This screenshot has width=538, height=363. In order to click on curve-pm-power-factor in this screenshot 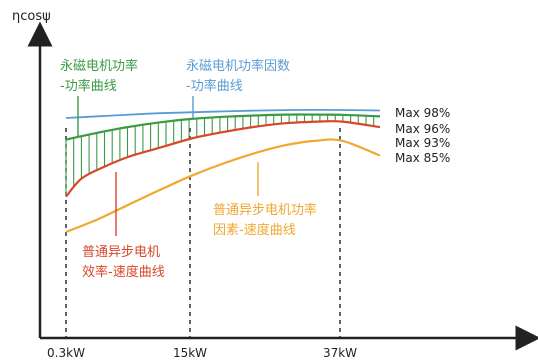, I will do `click(223, 113)`.